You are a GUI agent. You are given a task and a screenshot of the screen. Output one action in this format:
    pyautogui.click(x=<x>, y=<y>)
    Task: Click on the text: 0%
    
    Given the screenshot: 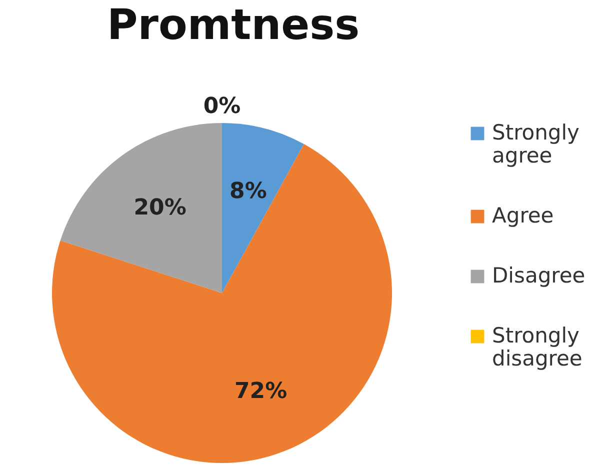 What is the action you would take?
    pyautogui.click(x=222, y=106)
    